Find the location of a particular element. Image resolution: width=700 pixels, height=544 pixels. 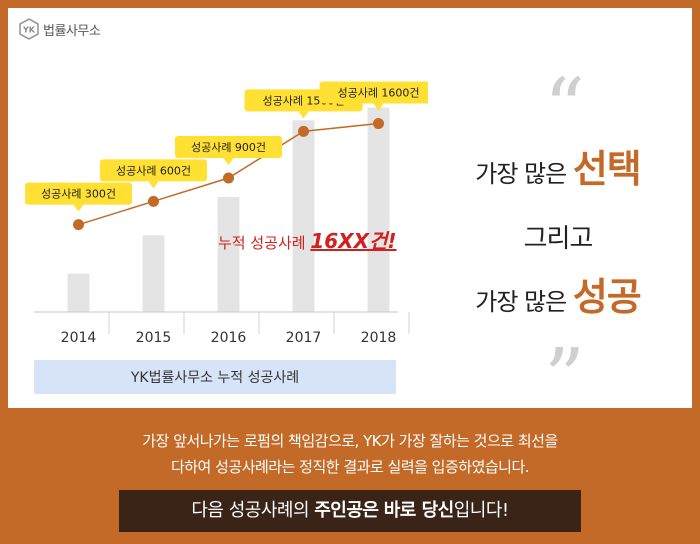

close-quote-icon: ” is located at coordinates (564, 377).